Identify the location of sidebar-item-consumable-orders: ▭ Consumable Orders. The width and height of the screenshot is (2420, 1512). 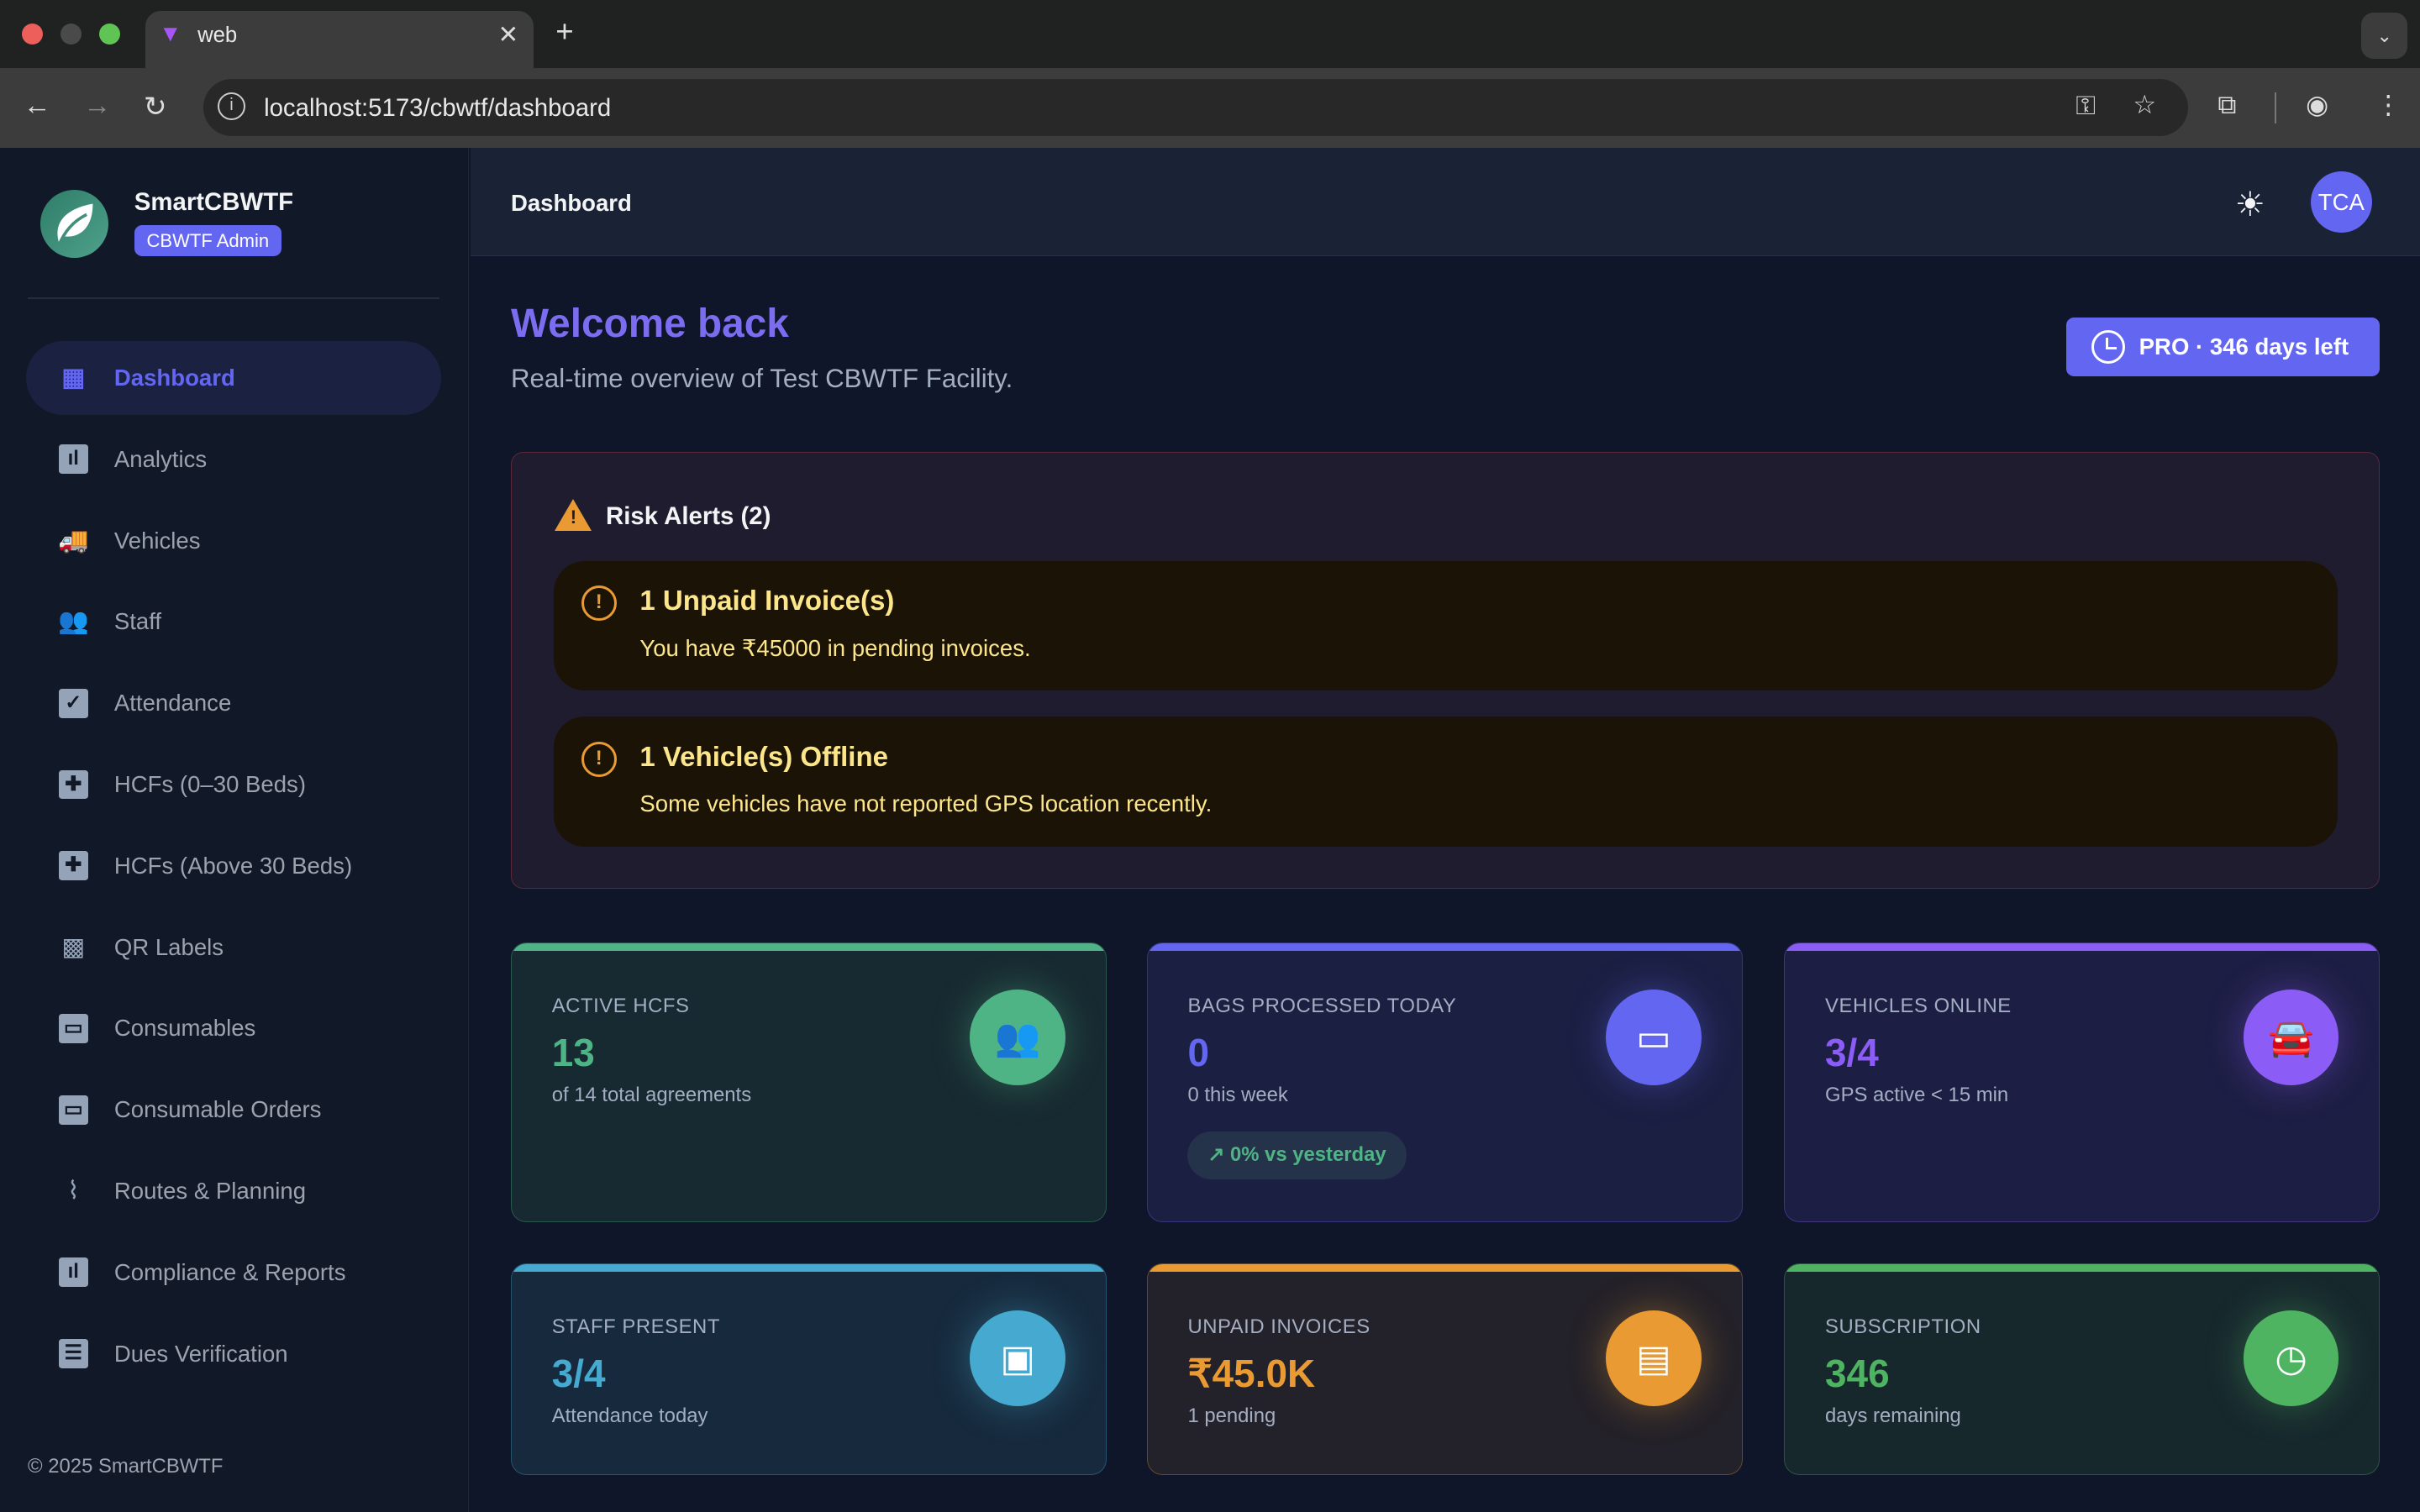
(233, 1110).